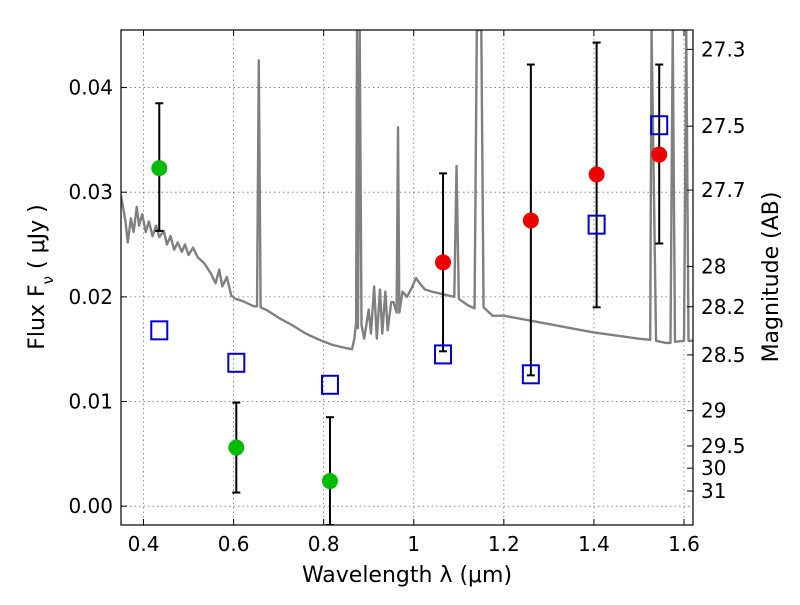 This screenshot has width=800, height=605. Describe the element at coordinates (90, 402) in the screenshot. I see `y-tick-label: 0.01` at that location.